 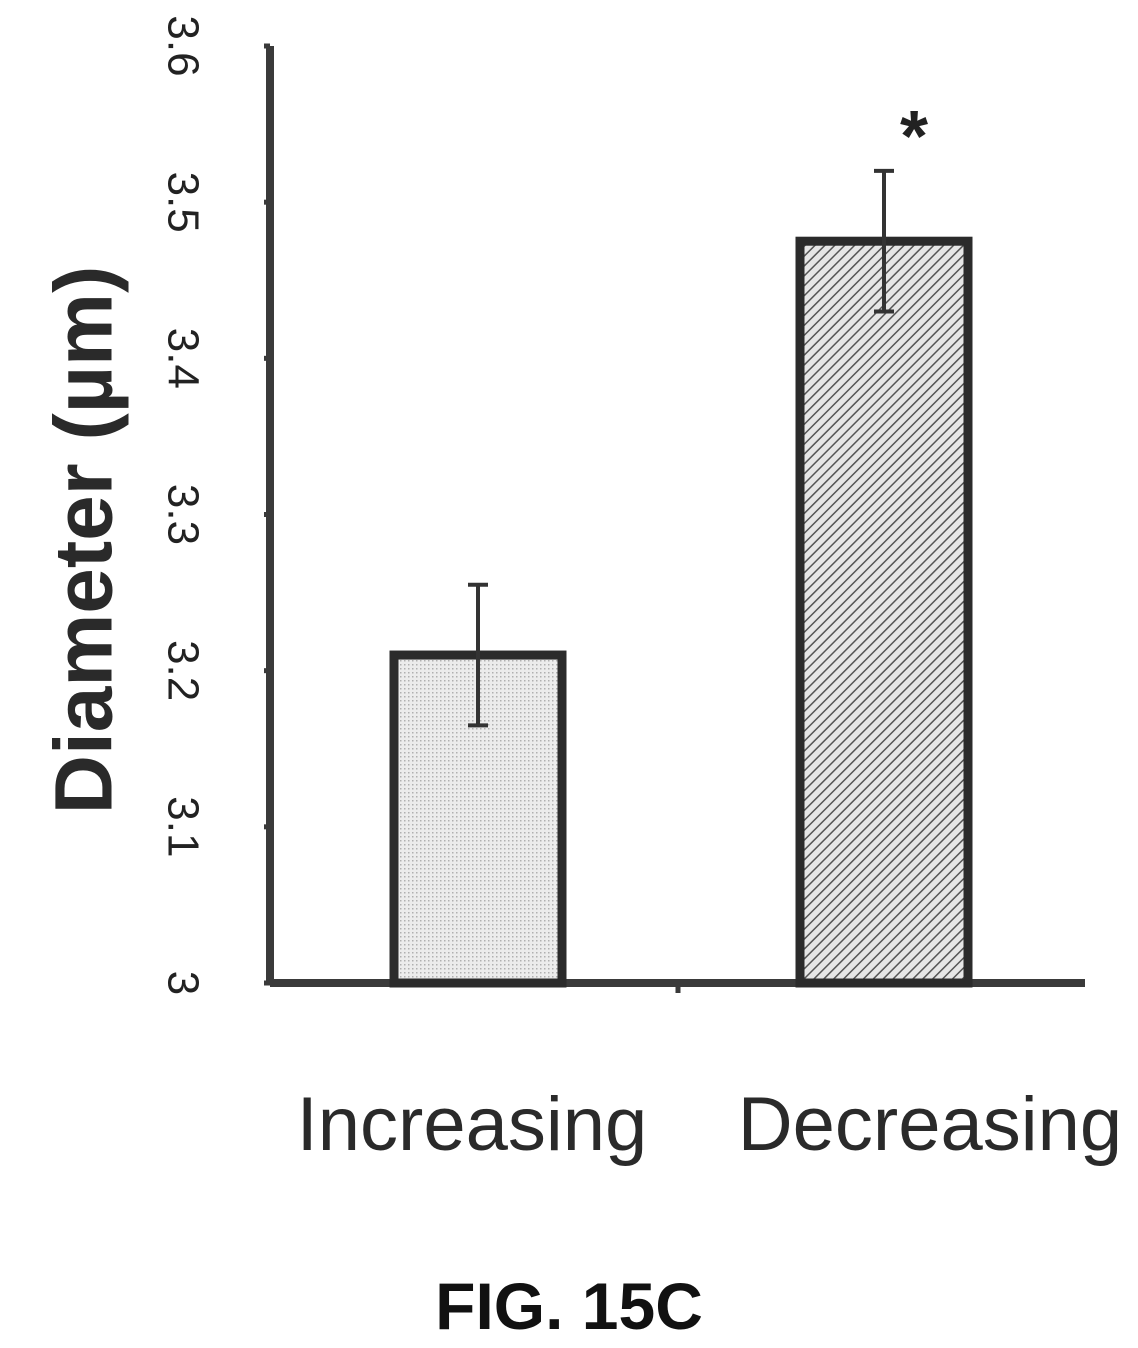 What do you see at coordinates (182, 983) in the screenshot?
I see `y-tick-label: 3` at bounding box center [182, 983].